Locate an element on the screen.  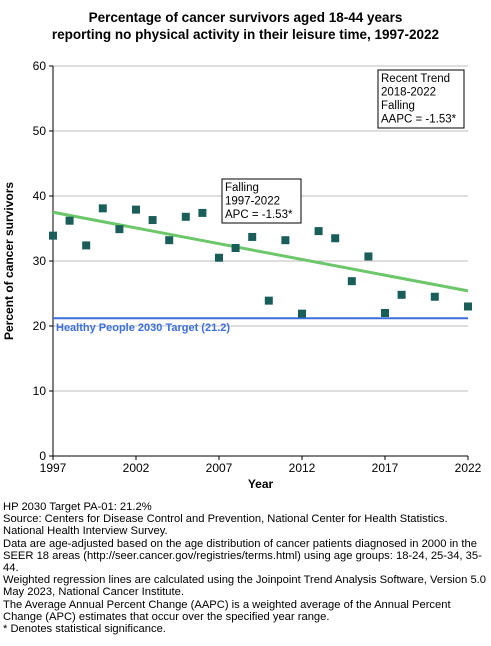
x-axis-title: Year is located at coordinates (261, 484).